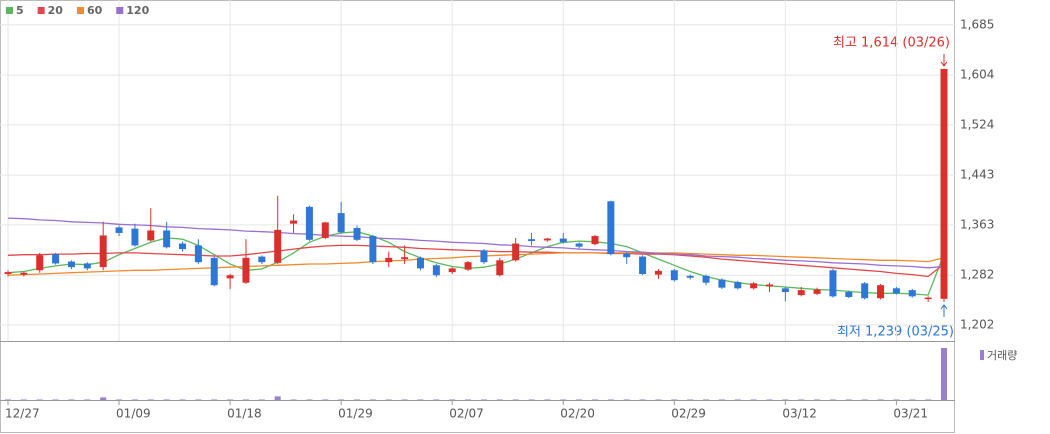 Image resolution: width=1050 pixels, height=434 pixels. Describe the element at coordinates (944, 310) in the screenshot. I see `min-arrow` at that location.